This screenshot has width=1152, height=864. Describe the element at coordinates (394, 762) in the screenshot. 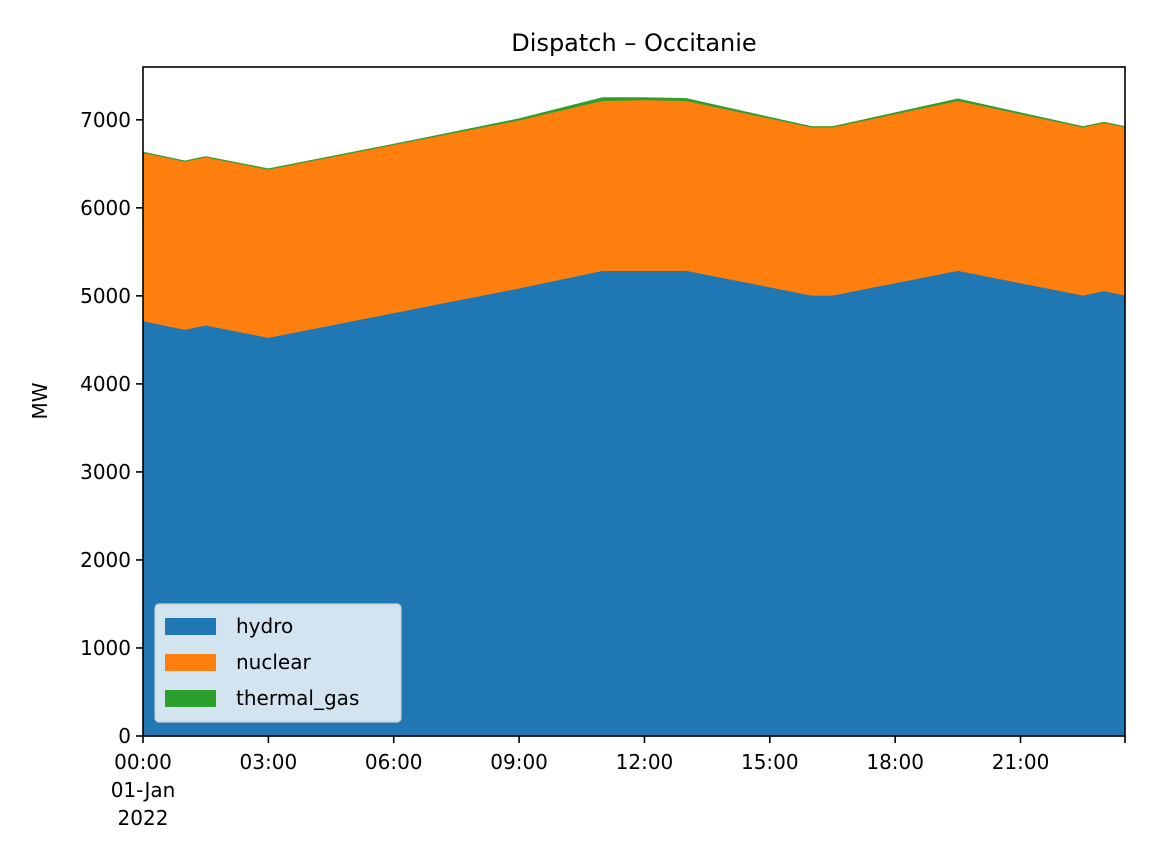

I see `x-tick-label: 06:00` at that location.